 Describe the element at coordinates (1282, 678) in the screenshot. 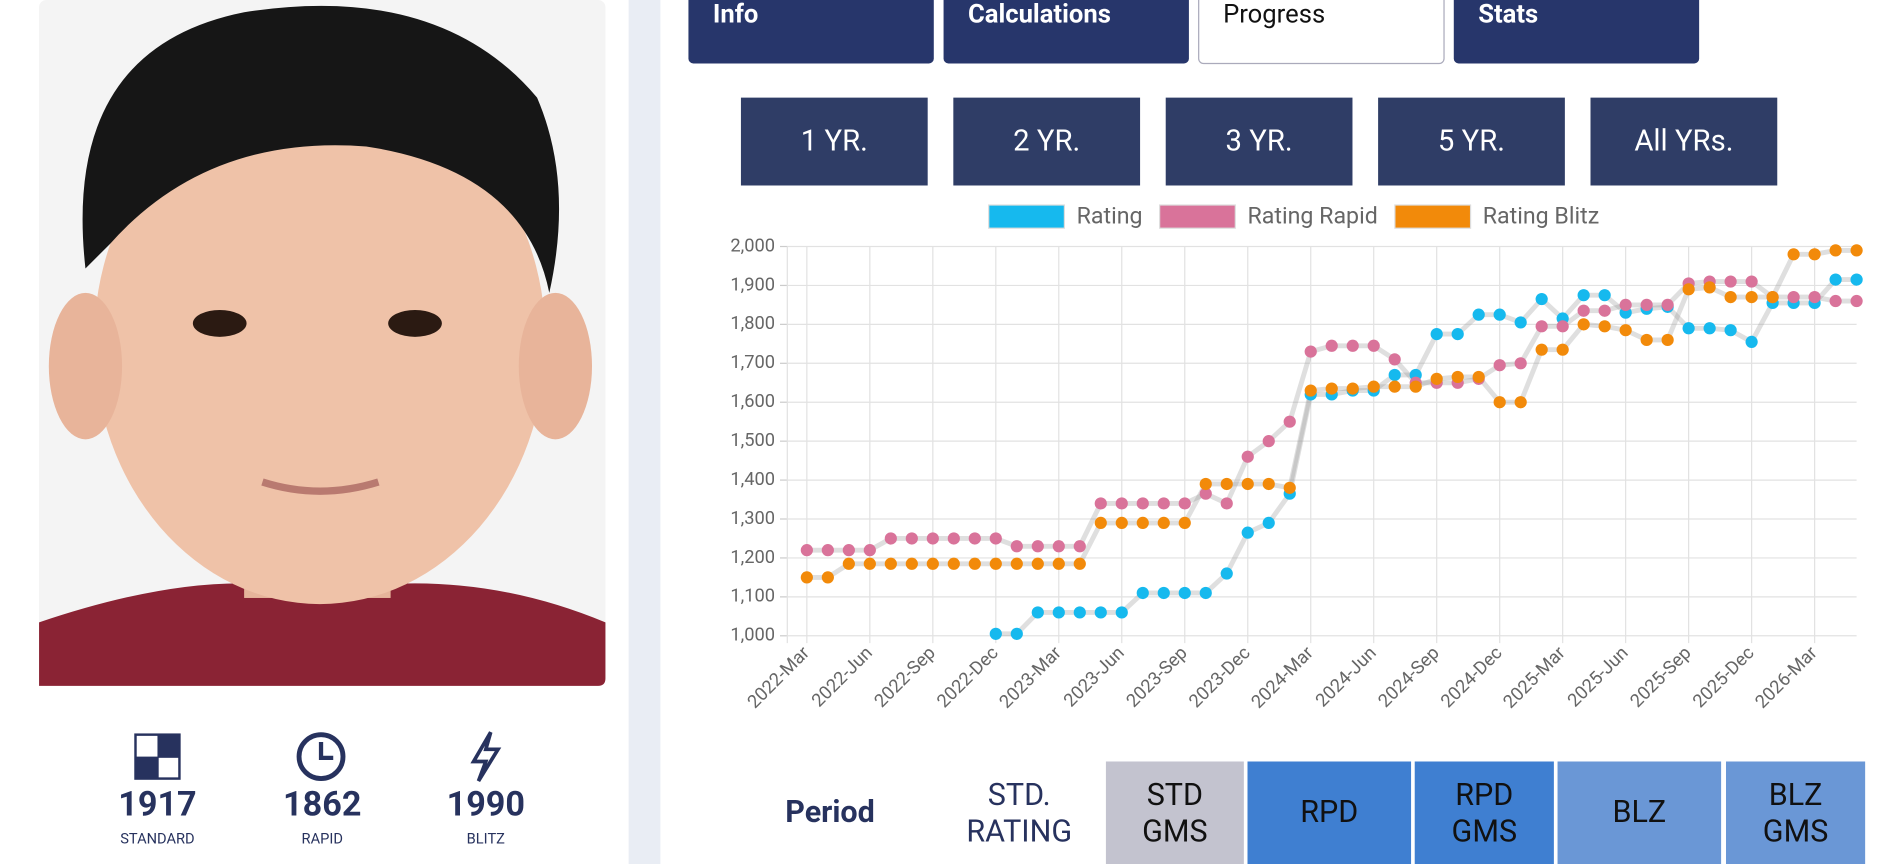

I see `x-tick-label: 2024-Mar` at that location.